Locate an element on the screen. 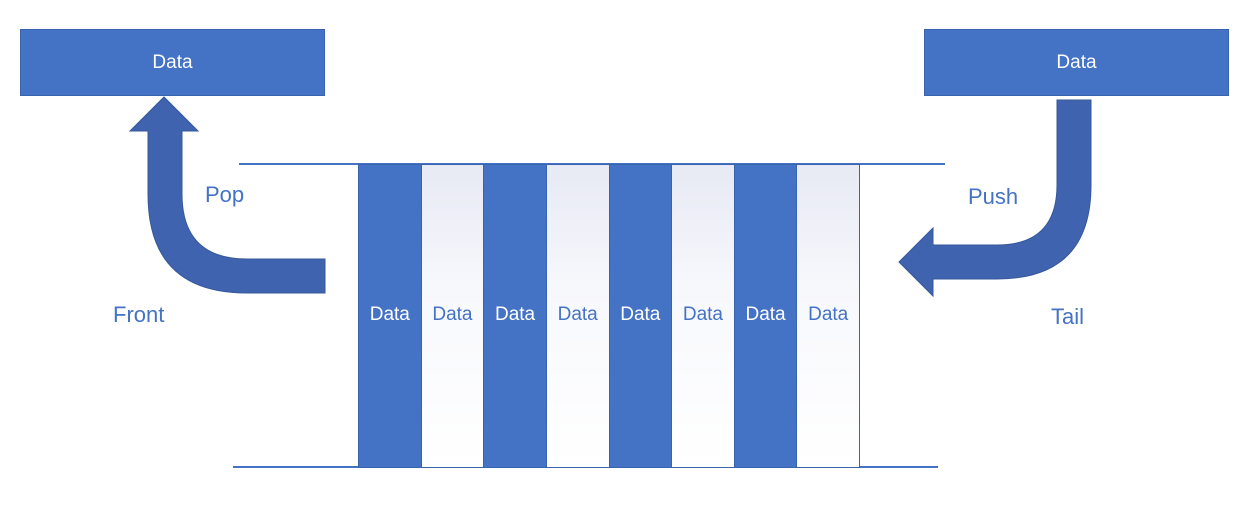  push-arrow-icon is located at coordinates (995, 198).